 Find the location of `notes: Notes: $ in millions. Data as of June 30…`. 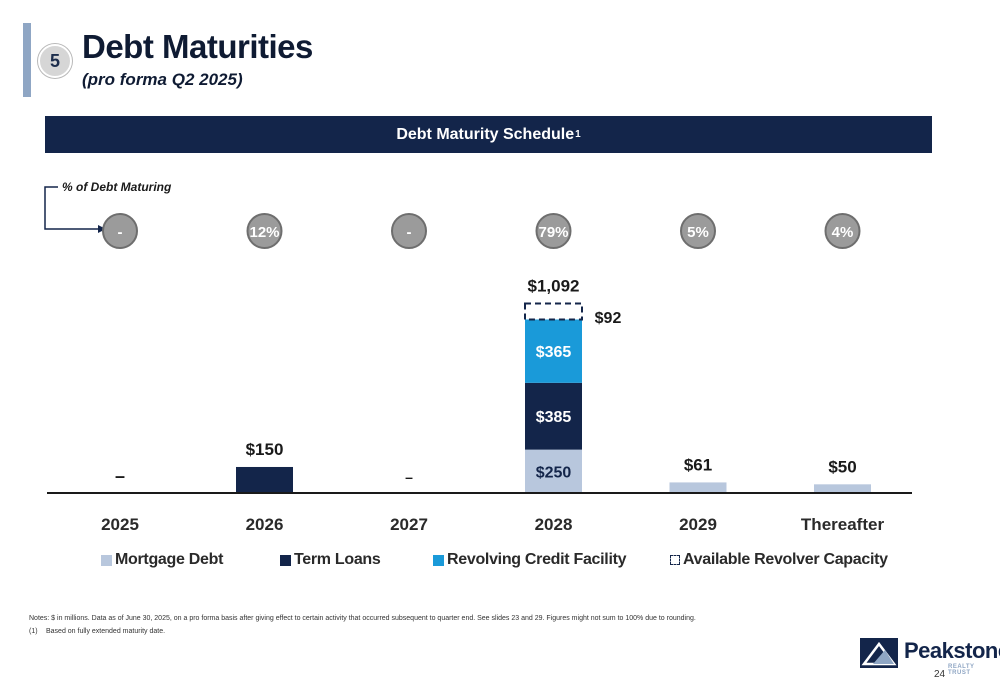

notes: Notes: $ in millions. Data as of June 30… is located at coordinates (362, 625).